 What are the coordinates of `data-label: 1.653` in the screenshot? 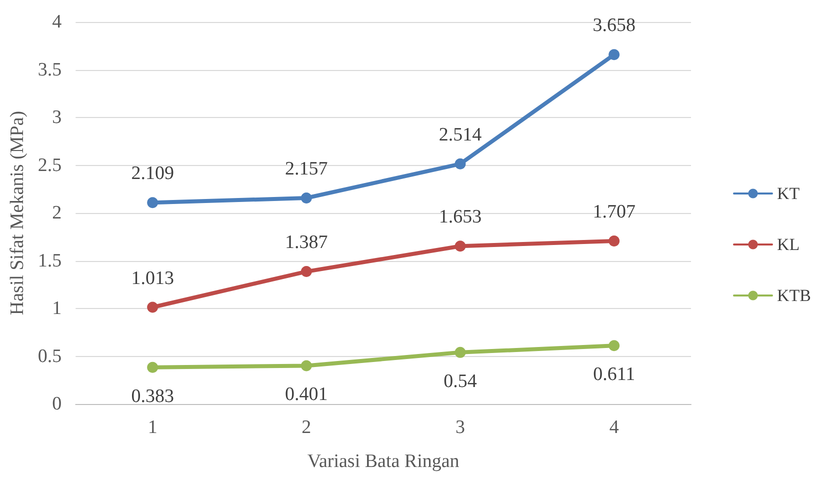 It's located at (460, 217).